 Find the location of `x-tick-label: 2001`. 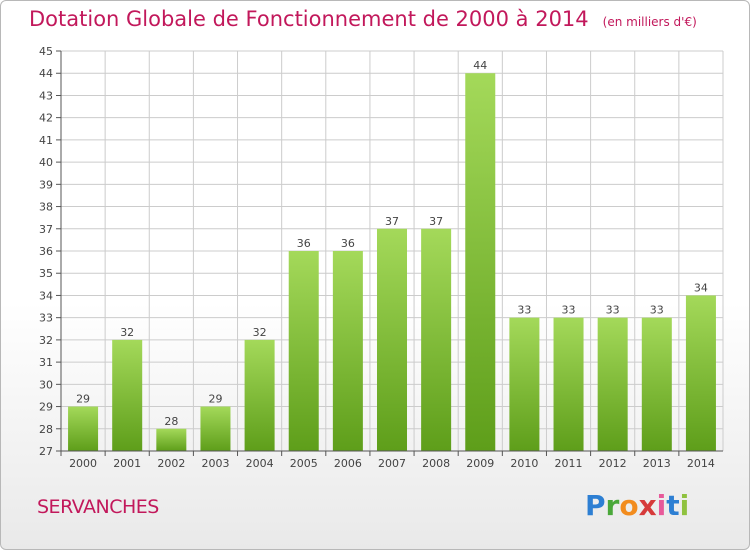

x-tick-label: 2001 is located at coordinates (127, 463).